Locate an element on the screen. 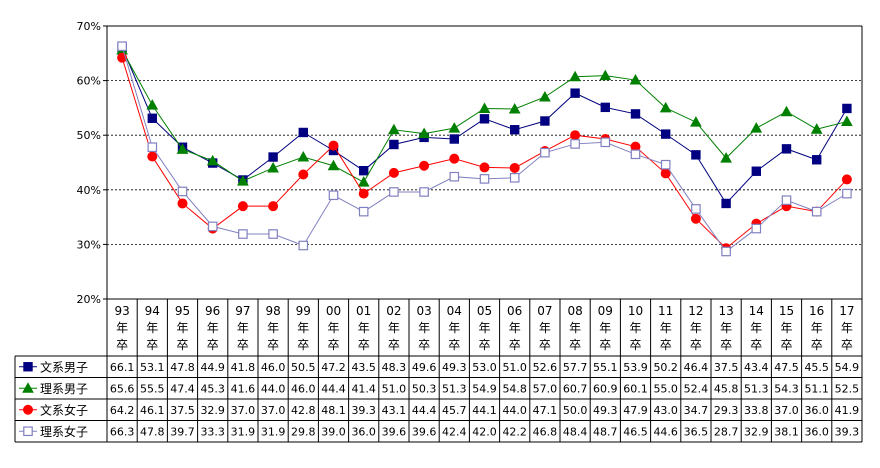 The image size is (880, 468). table-cell: 34.7 is located at coordinates (696, 410).